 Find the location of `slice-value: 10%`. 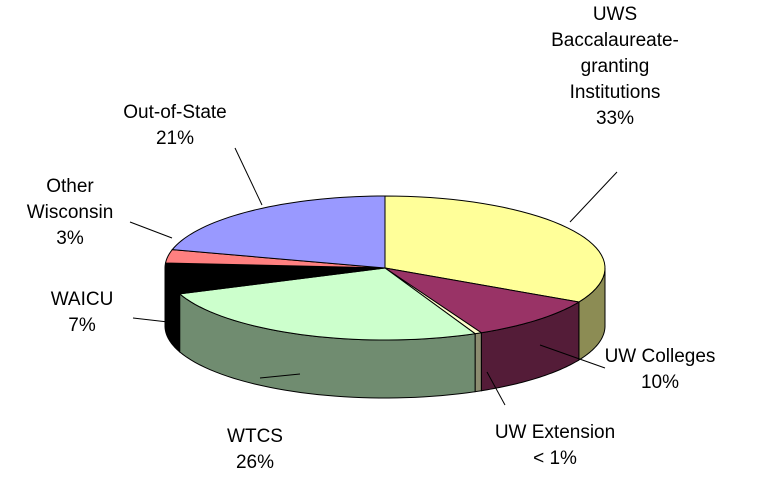

slice-value: 10% is located at coordinates (660, 382).